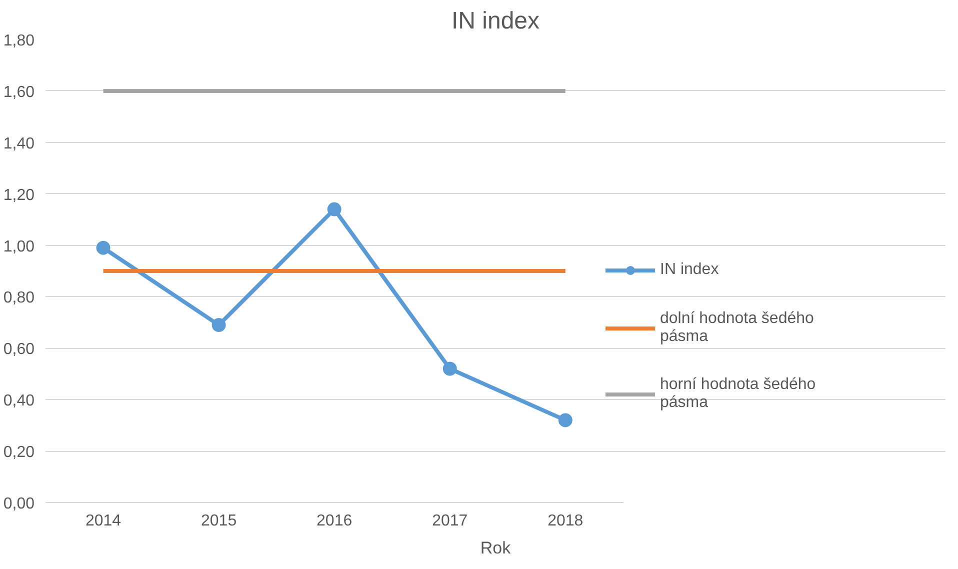 The height and width of the screenshot is (569, 958). I want to click on x-tick-label: 2018, so click(566, 521).